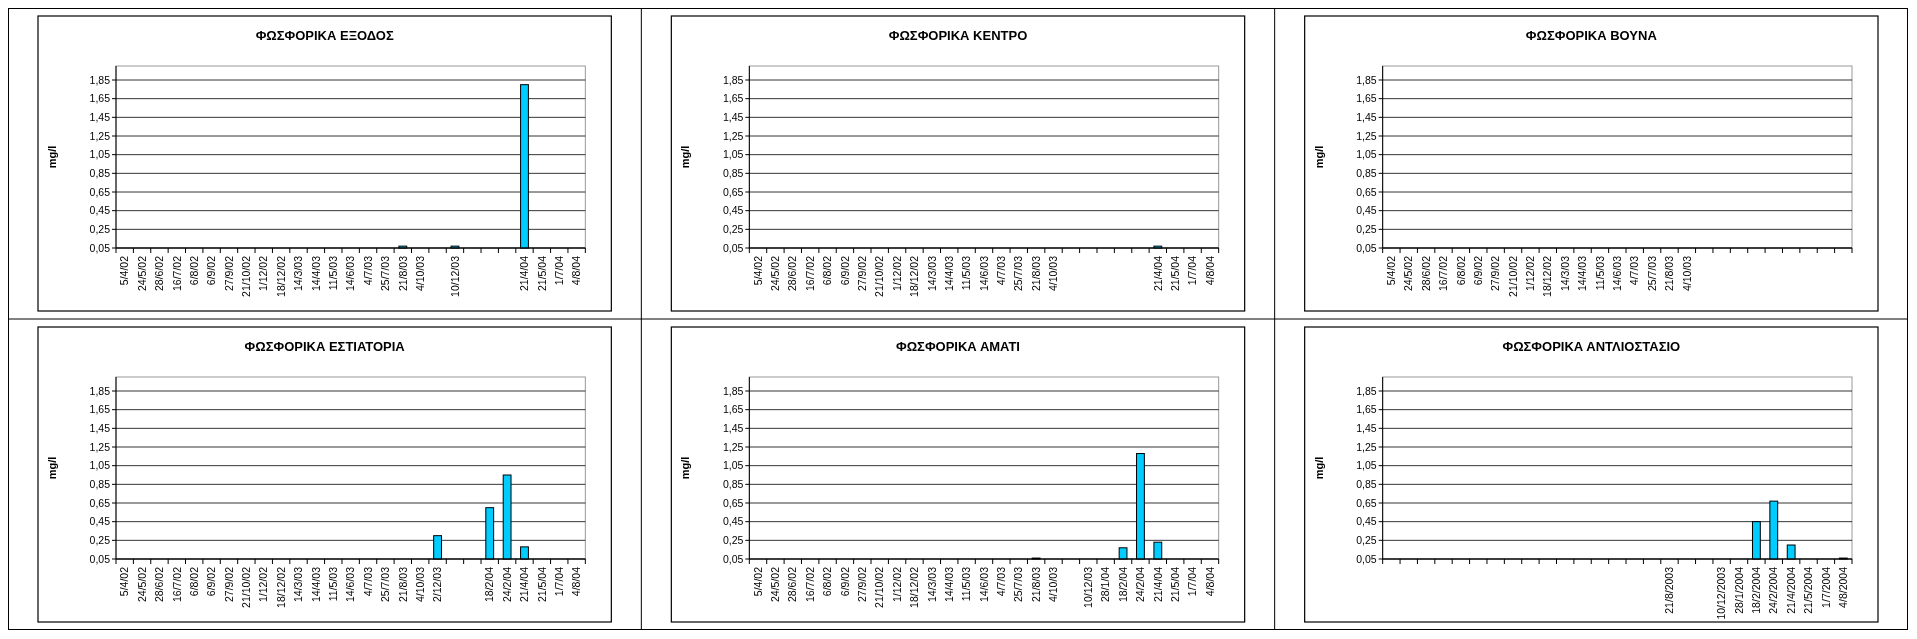 The image size is (1917, 639). What do you see at coordinates (100, 210) in the screenshot?
I see `y-tick-label: 0,45` at bounding box center [100, 210].